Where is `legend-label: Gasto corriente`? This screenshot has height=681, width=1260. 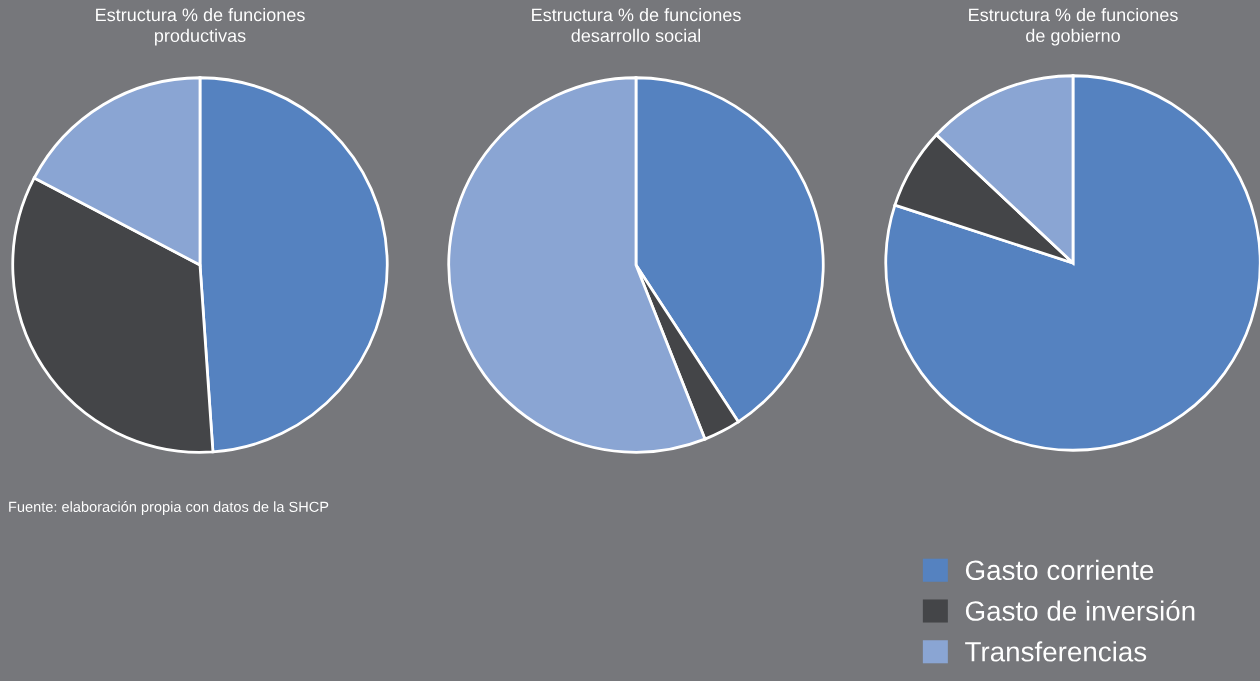 legend-label: Gasto corriente is located at coordinates (1059, 570).